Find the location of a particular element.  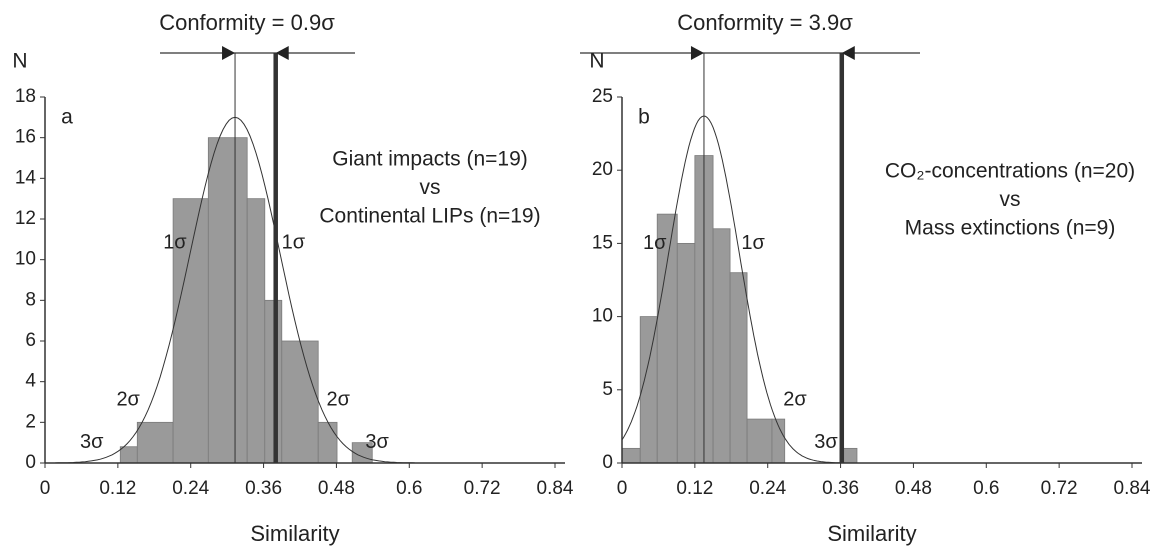

y-tick-label: 14 is located at coordinates (26, 177).